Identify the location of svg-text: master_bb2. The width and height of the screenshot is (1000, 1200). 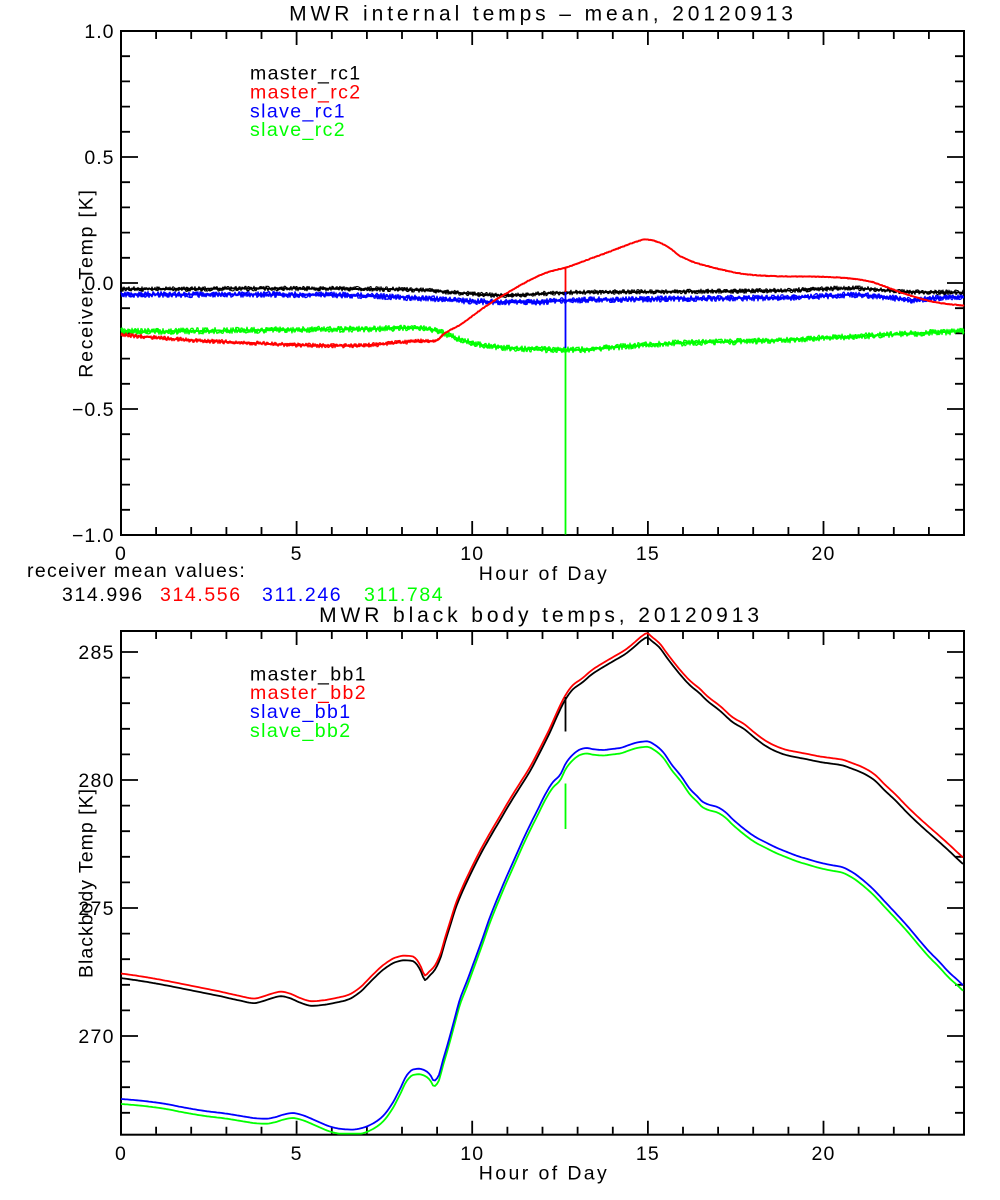
(308, 693).